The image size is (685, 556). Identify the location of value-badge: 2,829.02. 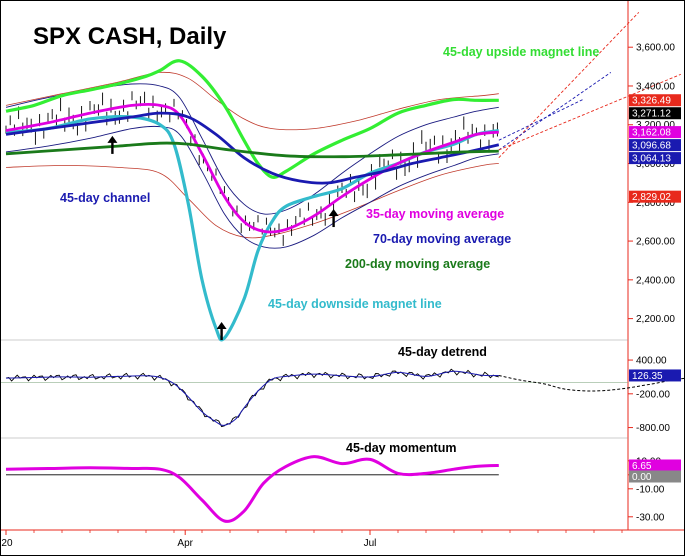
(655, 196).